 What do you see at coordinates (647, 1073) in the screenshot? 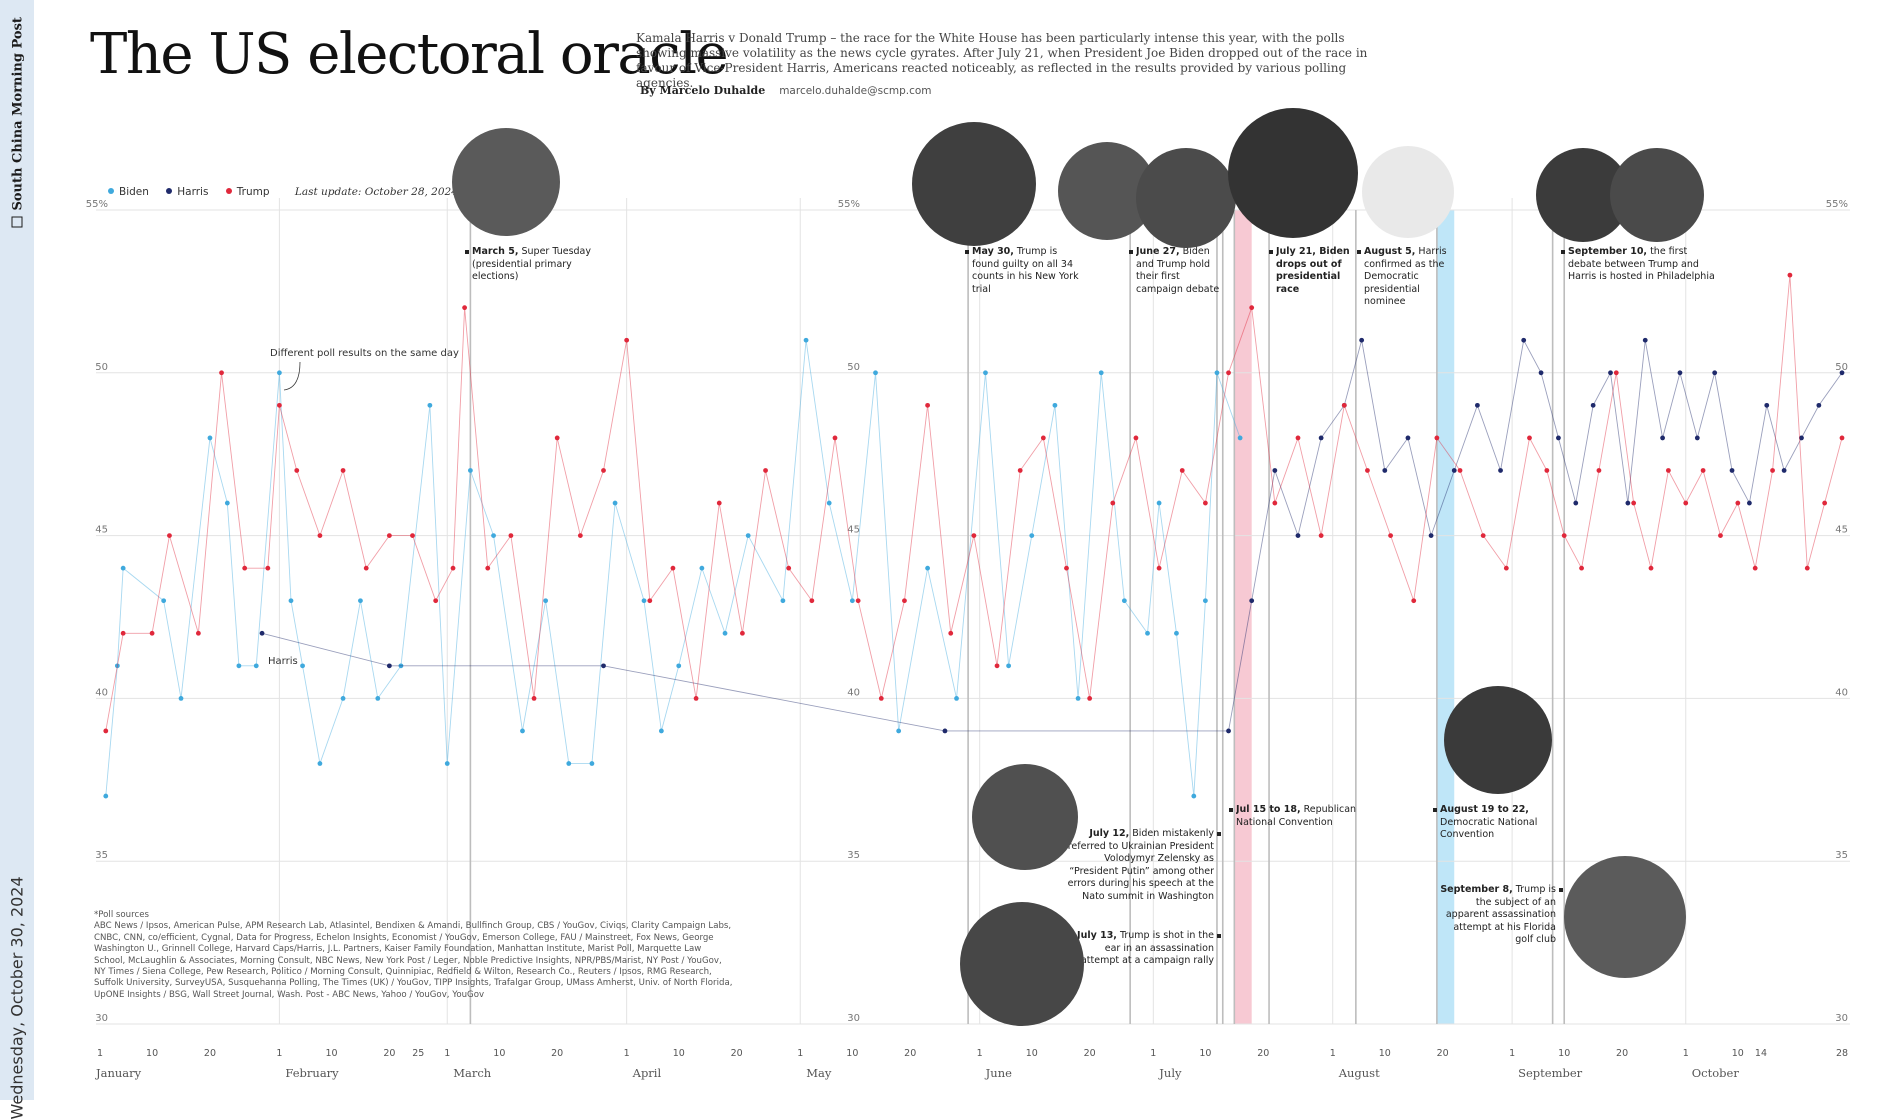
I see `x-month-label: April` at bounding box center [647, 1073].